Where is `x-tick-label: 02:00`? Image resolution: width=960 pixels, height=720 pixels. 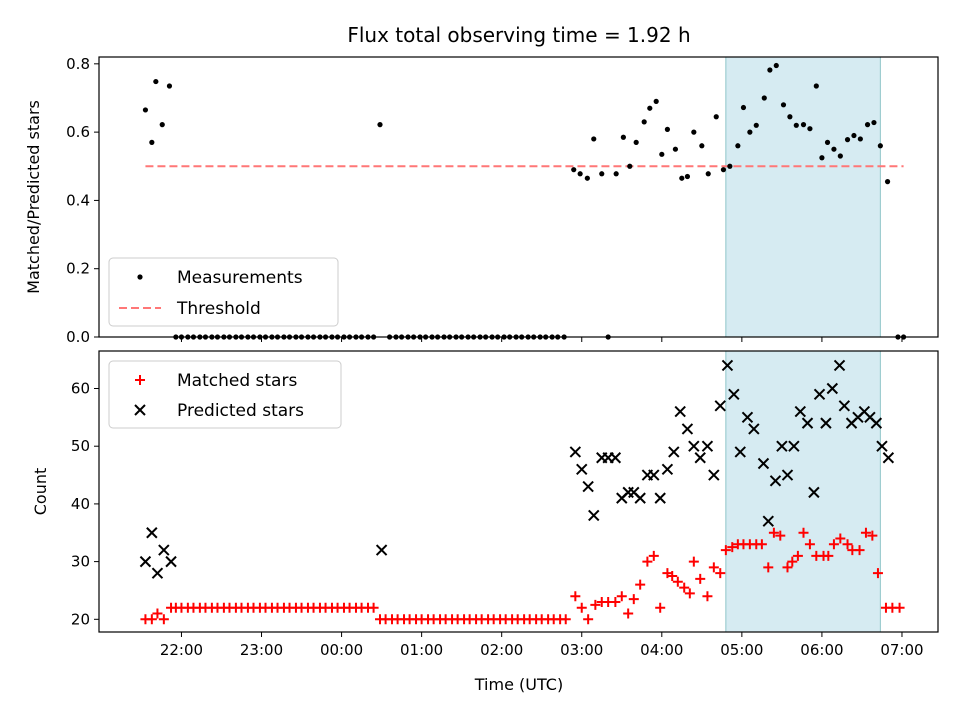 x-tick-label: 02:00 is located at coordinates (501, 650).